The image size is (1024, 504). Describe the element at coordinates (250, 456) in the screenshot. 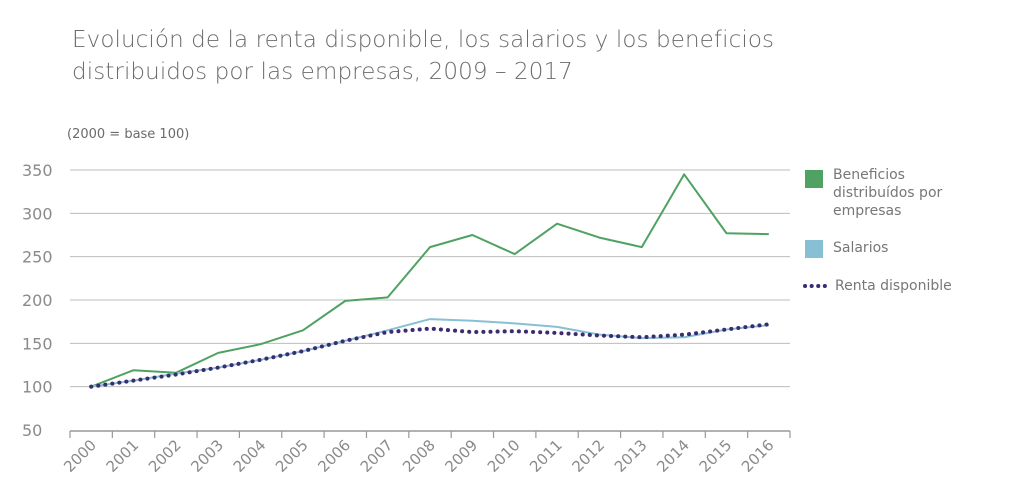

I see `x-tick-label: 2004` at that location.